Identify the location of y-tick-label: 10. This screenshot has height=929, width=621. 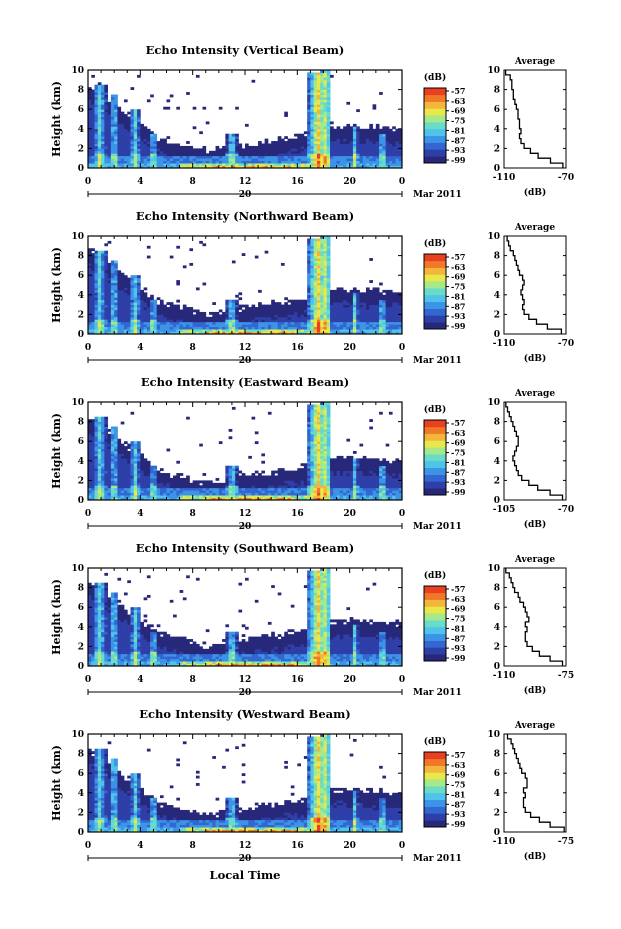
(77, 71).